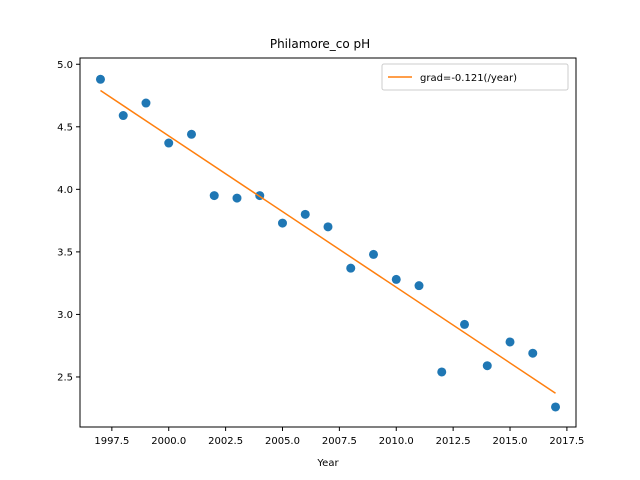  I want to click on x-tick-label: 2007.5, so click(339, 441).